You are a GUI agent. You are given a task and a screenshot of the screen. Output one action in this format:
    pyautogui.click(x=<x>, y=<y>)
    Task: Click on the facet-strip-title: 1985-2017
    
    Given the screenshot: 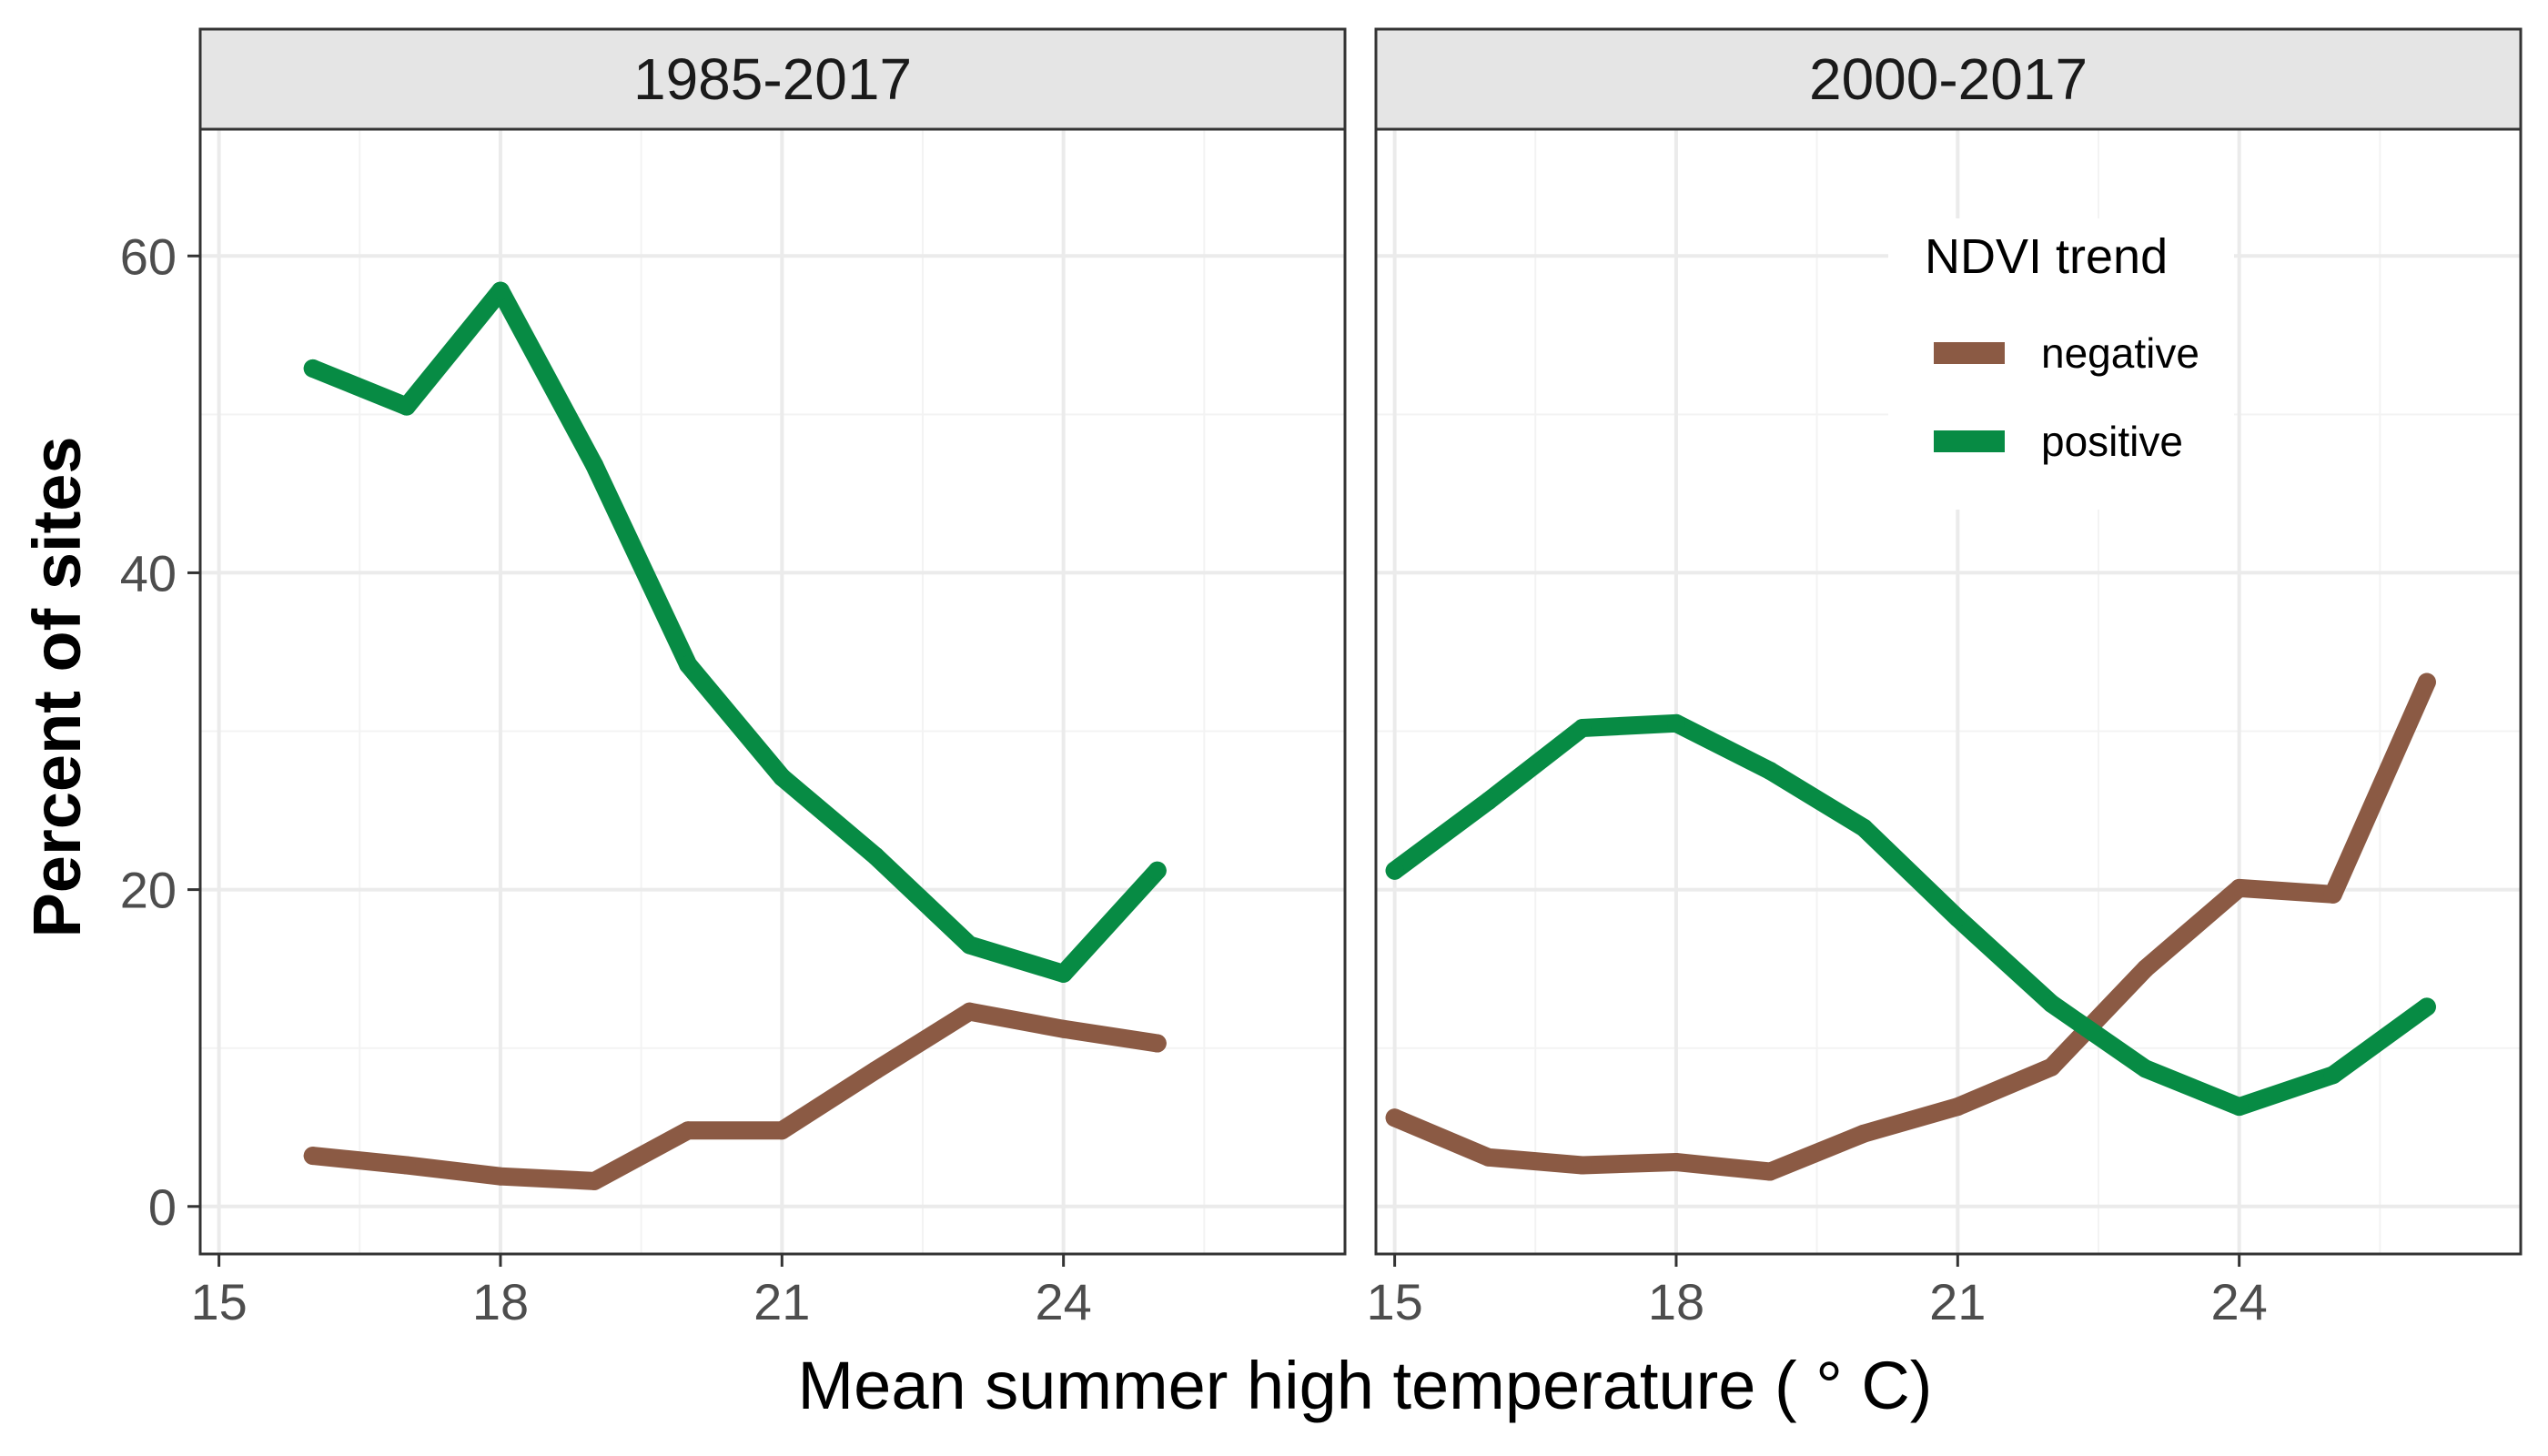 What is the action you would take?
    pyautogui.click(x=773, y=79)
    